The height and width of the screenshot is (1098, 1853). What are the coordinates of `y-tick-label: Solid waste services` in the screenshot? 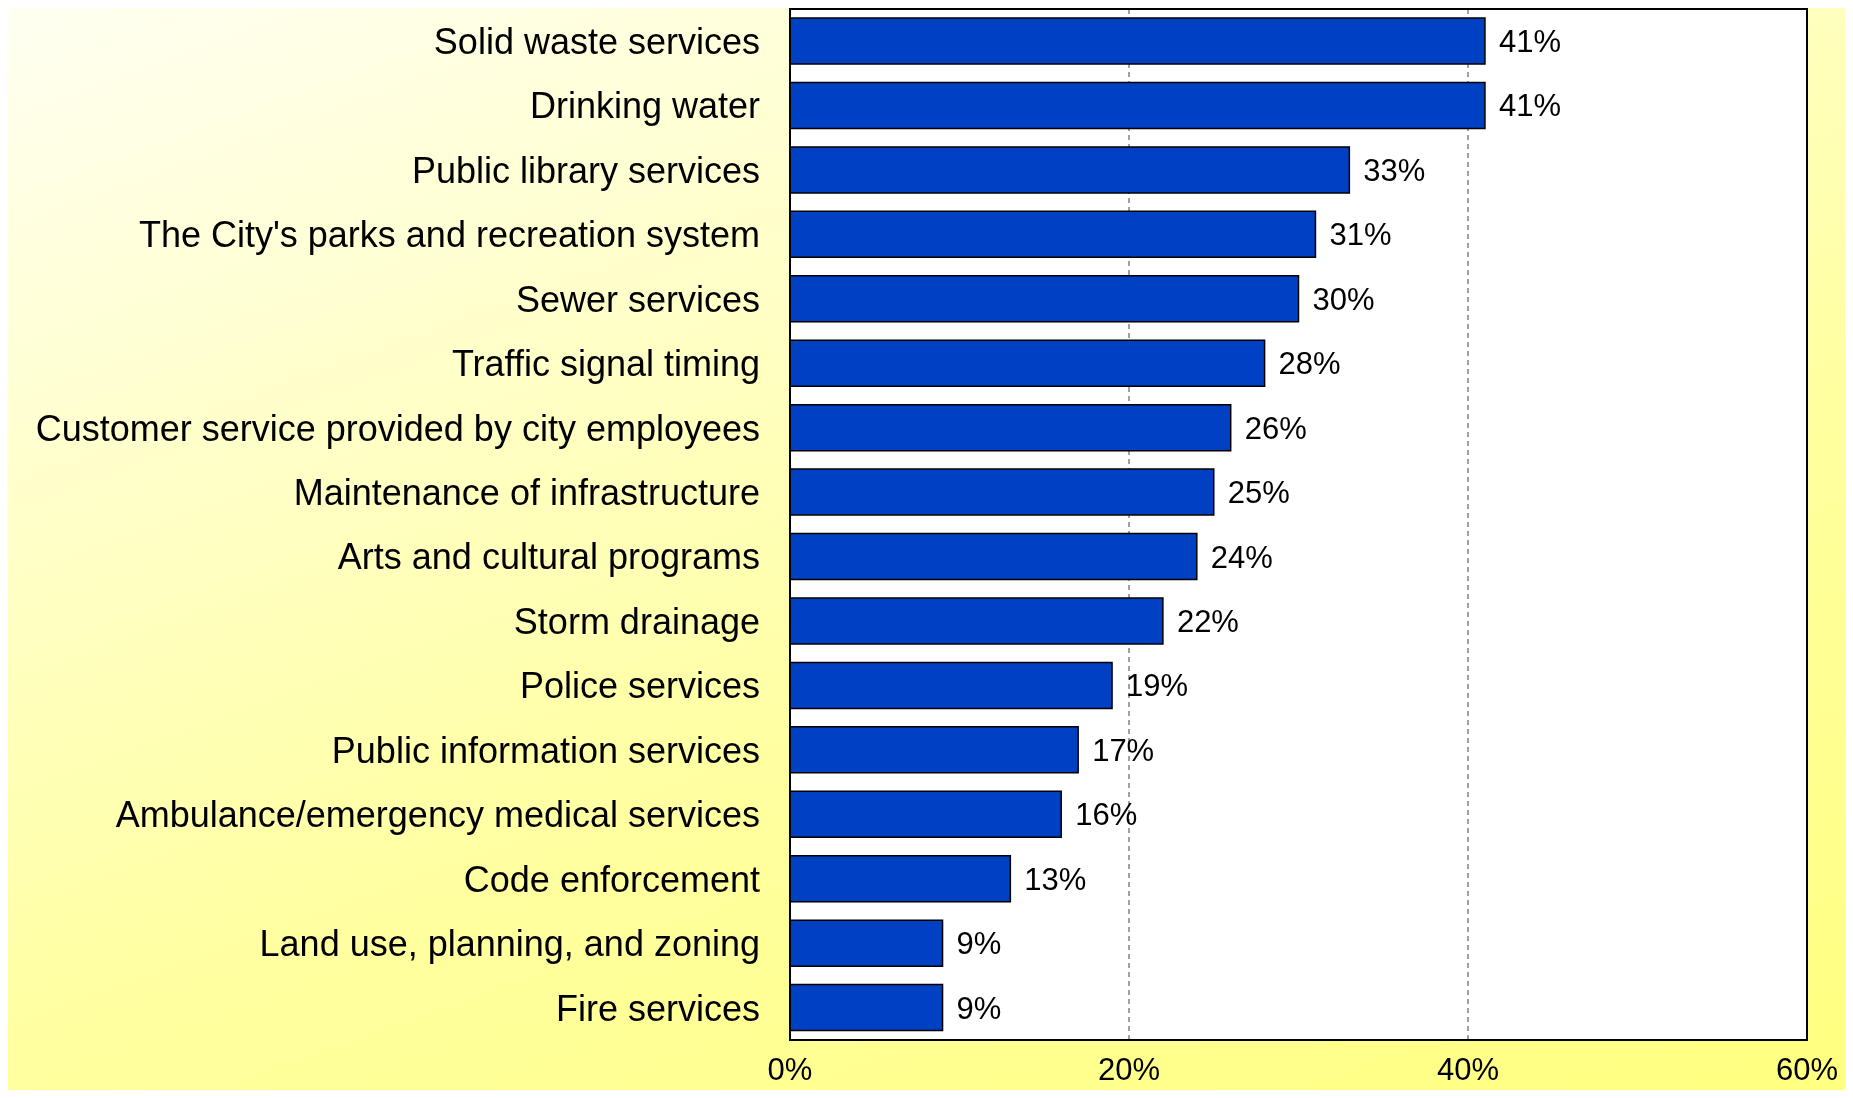 It's located at (596, 41).